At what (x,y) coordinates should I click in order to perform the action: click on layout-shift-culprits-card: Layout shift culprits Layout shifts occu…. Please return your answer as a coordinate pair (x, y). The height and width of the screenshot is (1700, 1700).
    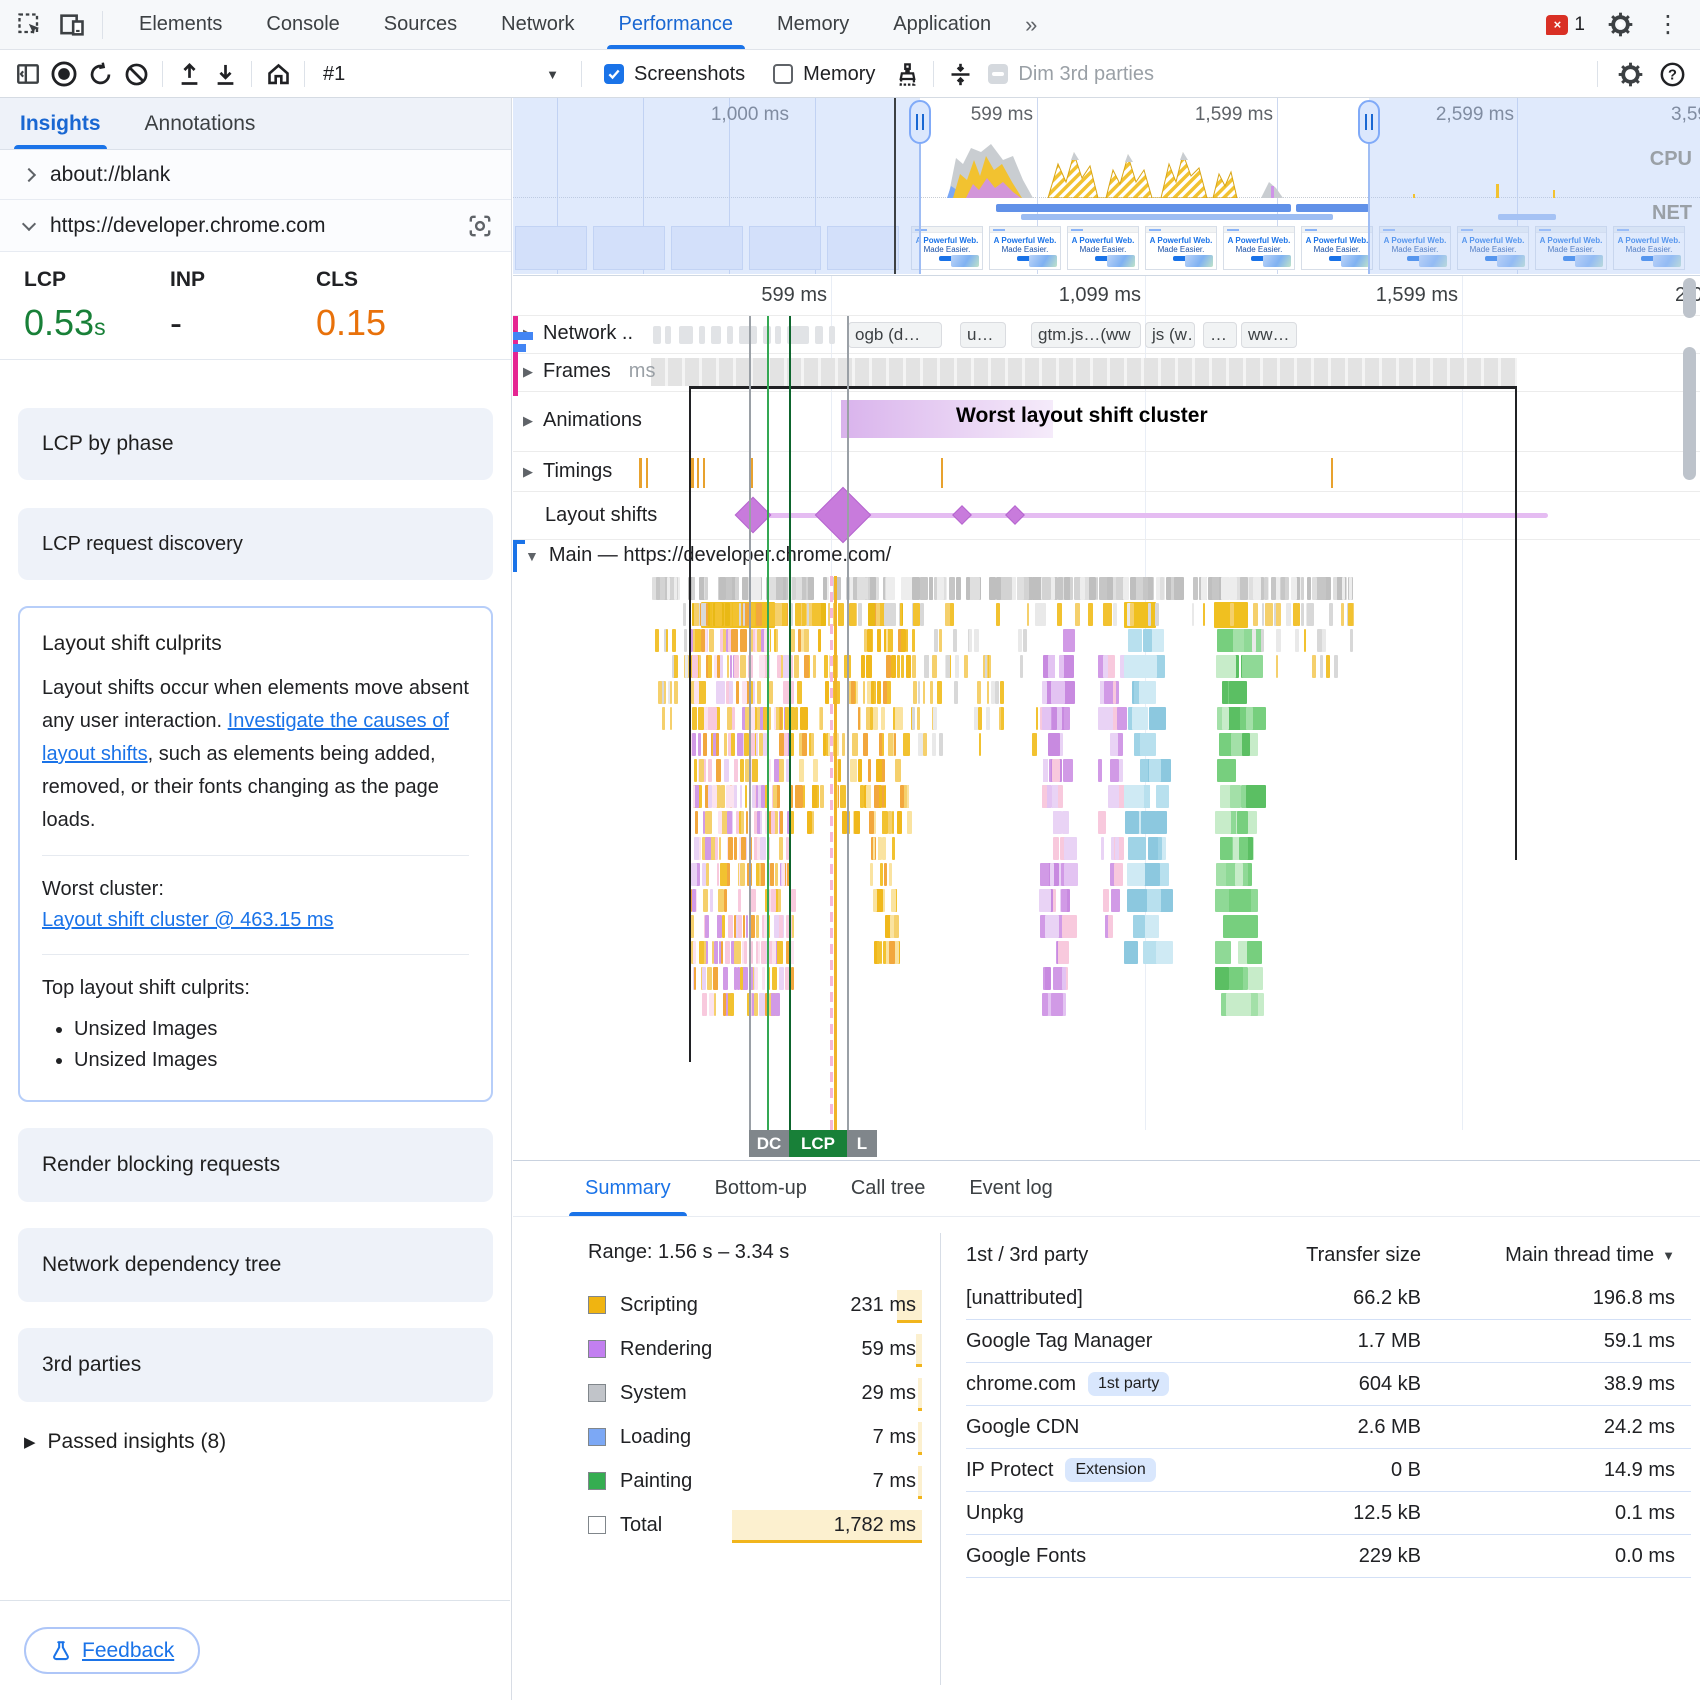
    Looking at the image, I should click on (255, 854).